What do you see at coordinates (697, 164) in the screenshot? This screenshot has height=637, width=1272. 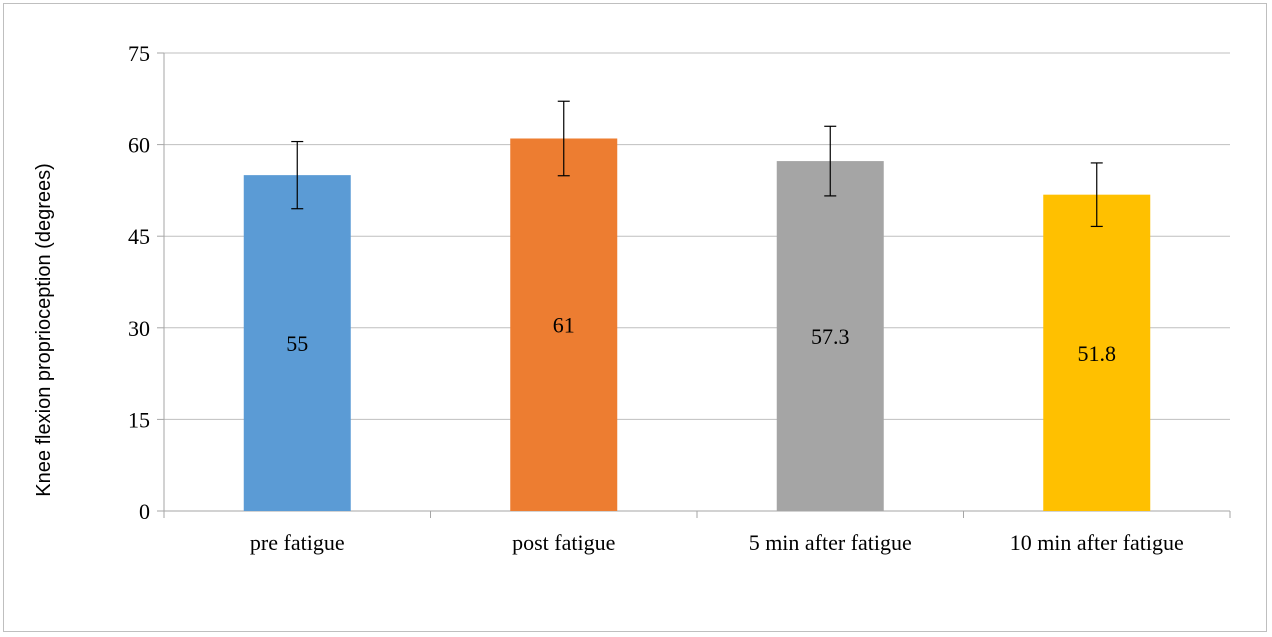 I see `error-bars` at bounding box center [697, 164].